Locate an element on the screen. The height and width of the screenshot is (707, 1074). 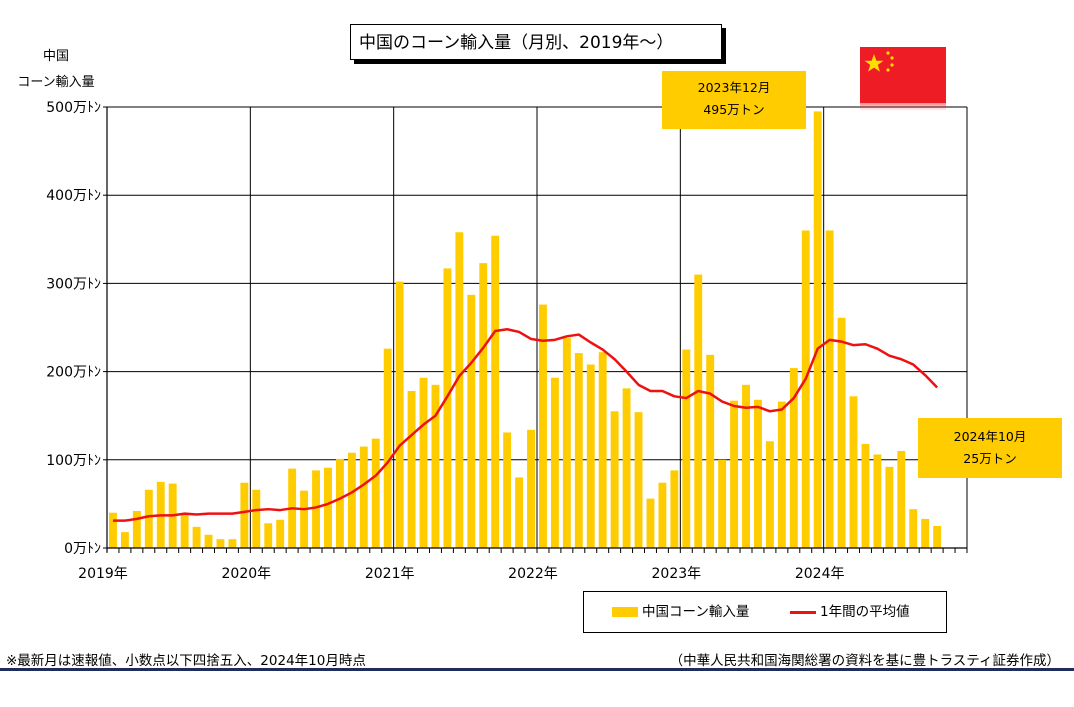
peak-callout-date: 2023年12月 is located at coordinates (734, 87).